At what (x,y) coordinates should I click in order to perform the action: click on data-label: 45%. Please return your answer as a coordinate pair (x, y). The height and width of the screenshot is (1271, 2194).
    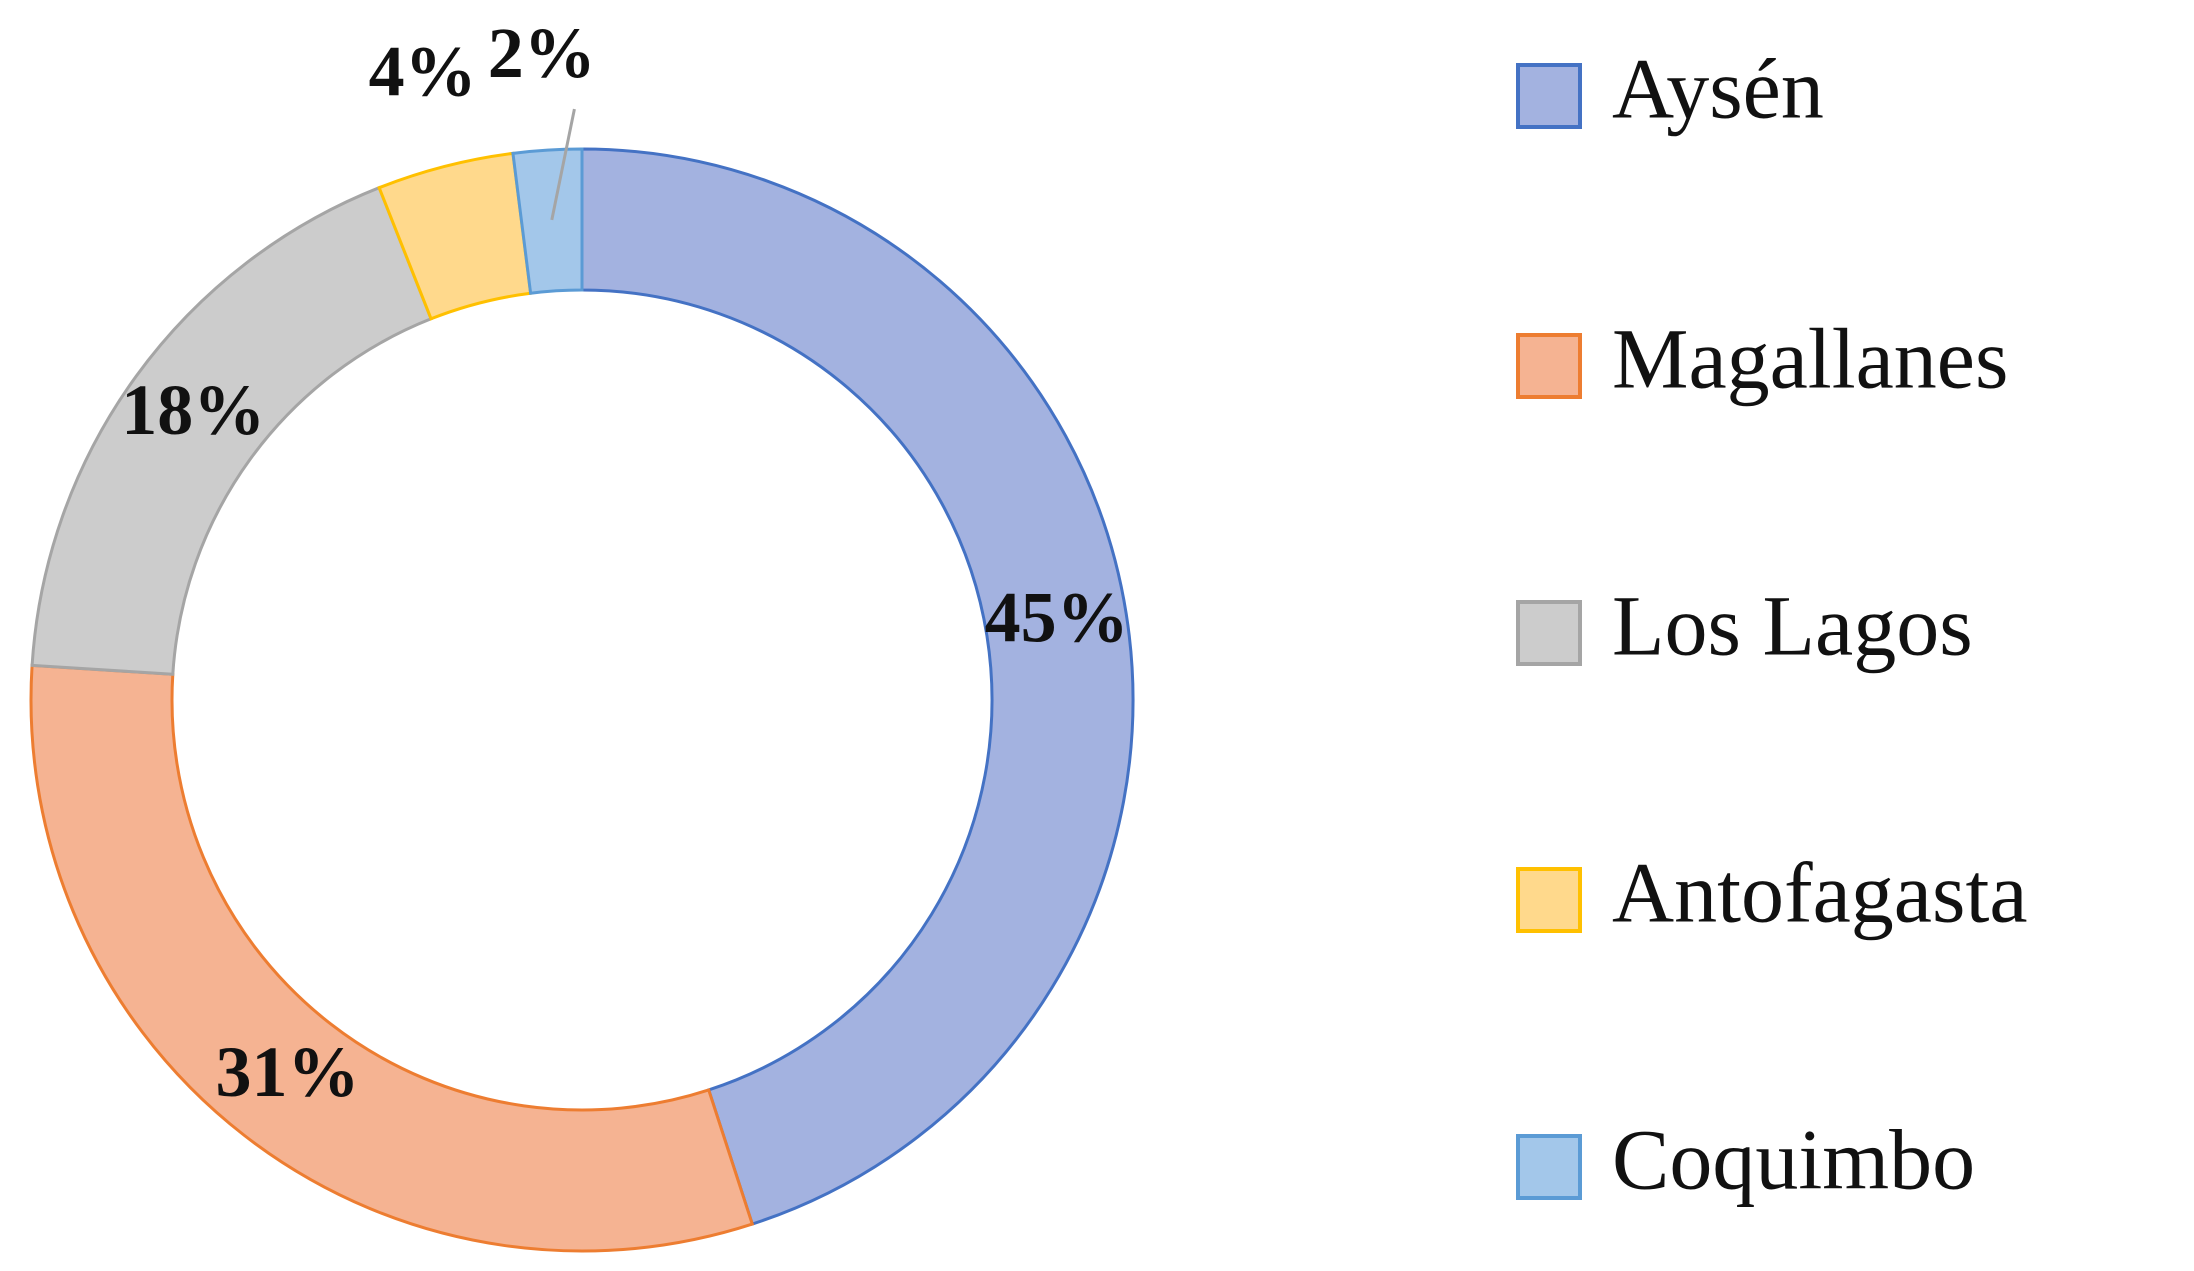
    Looking at the image, I should click on (1057, 617).